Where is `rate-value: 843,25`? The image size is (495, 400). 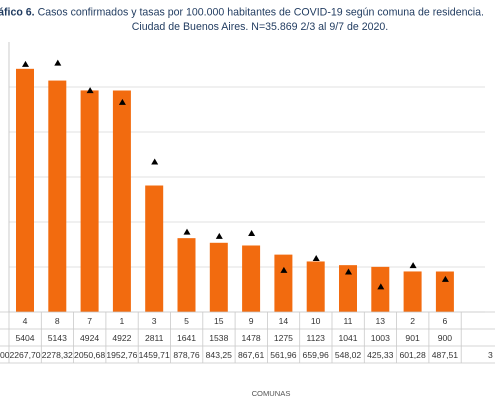 rate-value: 843,25 is located at coordinates (219, 355).